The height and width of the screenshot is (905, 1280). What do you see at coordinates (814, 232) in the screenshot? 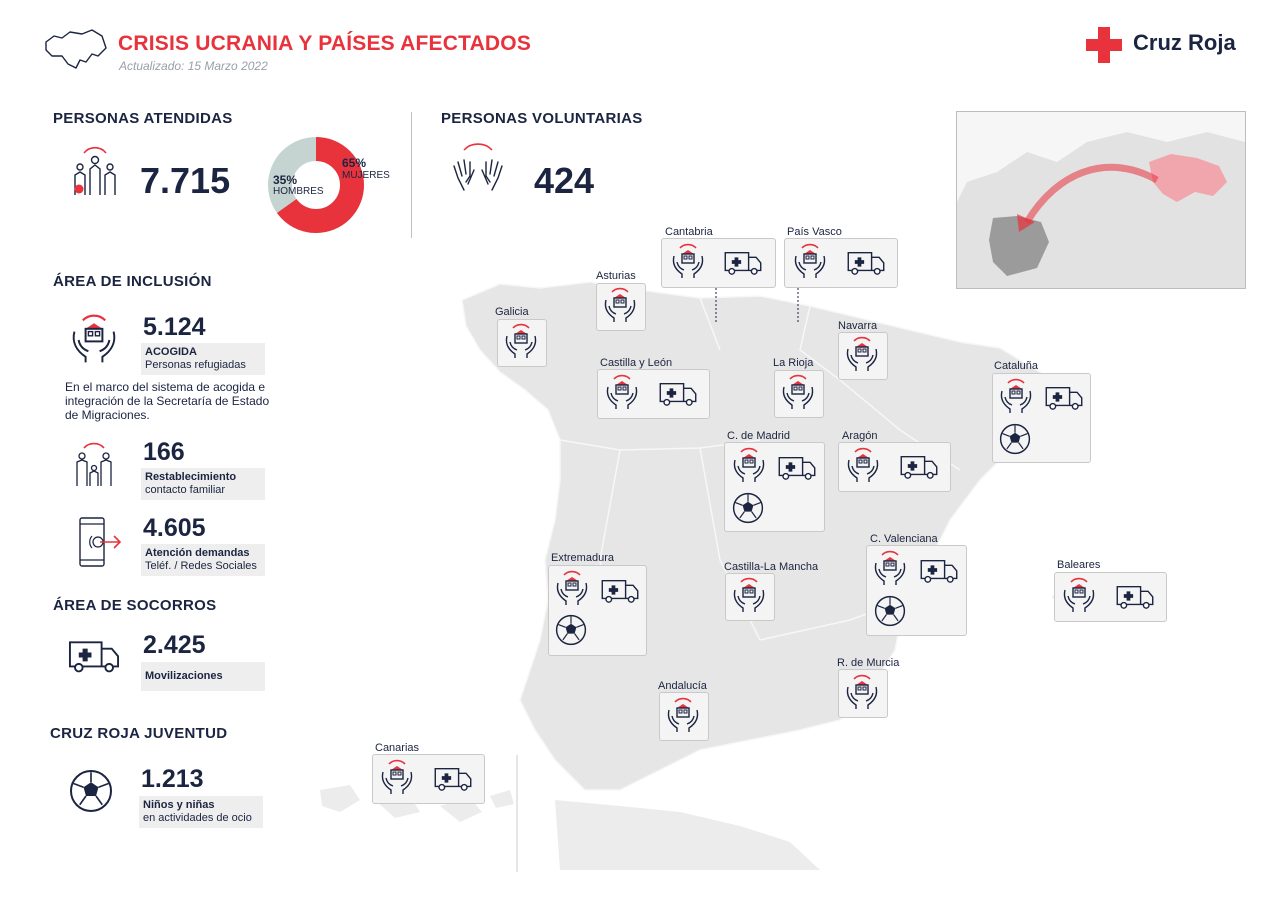
I see `region-label: País Vasco` at bounding box center [814, 232].